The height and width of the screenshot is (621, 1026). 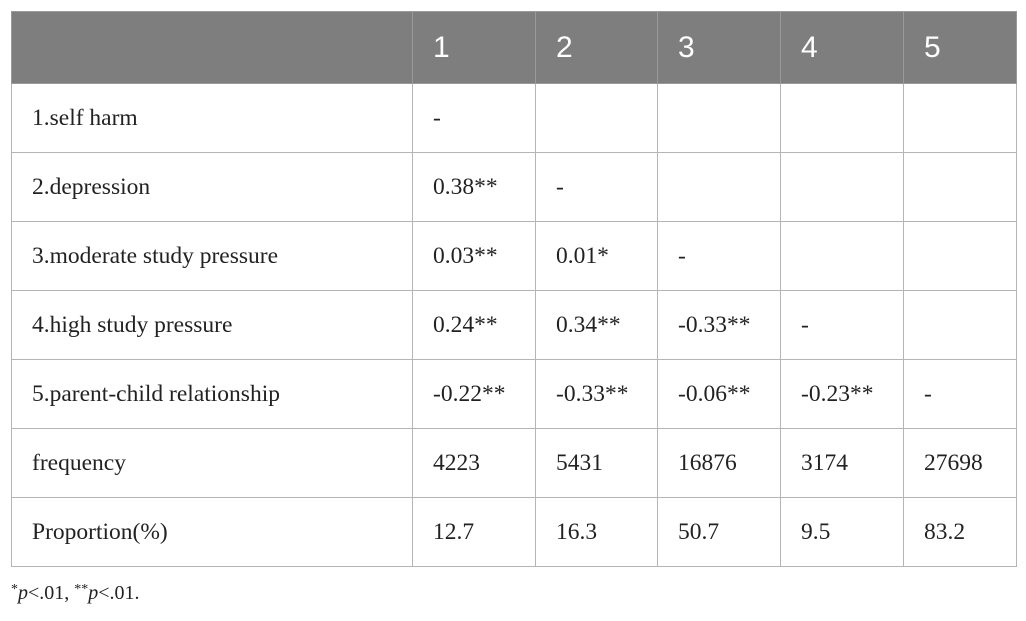 I want to click on row-label: 1.self harm, so click(x=212, y=118).